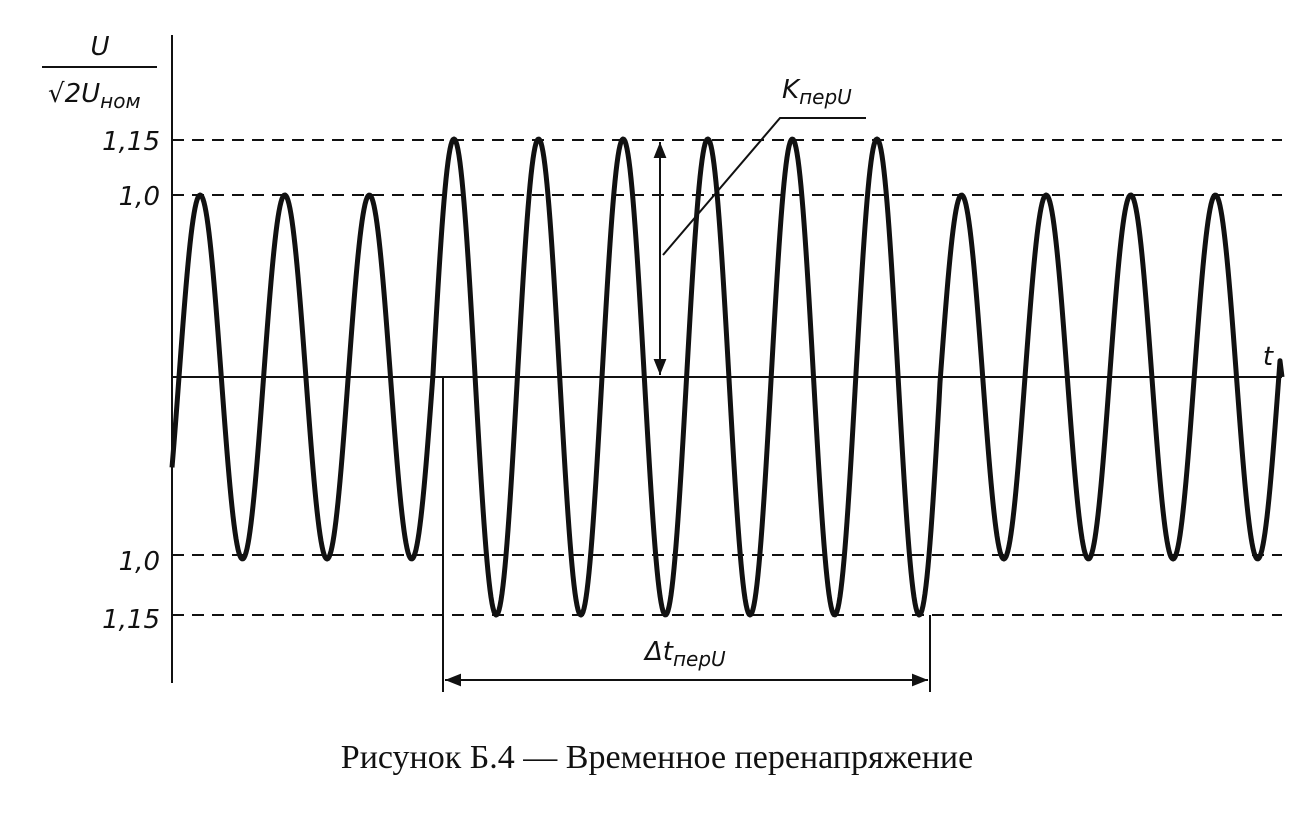 The width and height of the screenshot is (1314, 817). Describe the element at coordinates (684, 654) in the screenshot. I see `duration-label: ΔtперU` at that location.